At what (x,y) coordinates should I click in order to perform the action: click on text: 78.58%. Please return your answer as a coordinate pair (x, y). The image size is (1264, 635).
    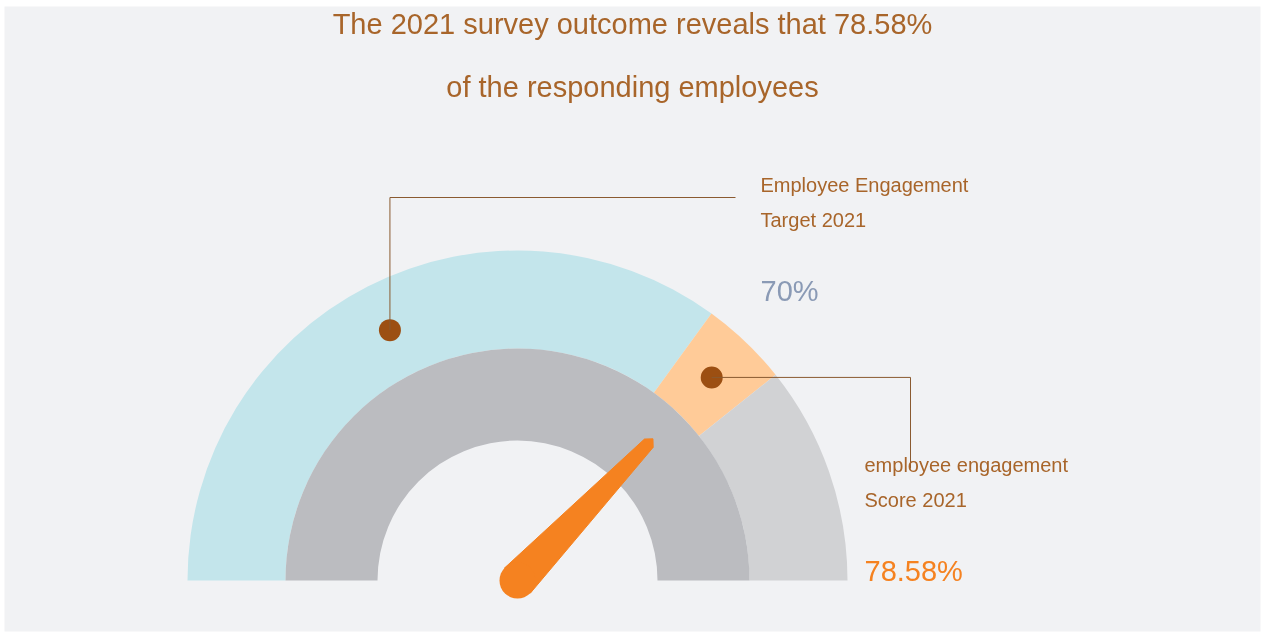
    Looking at the image, I should click on (913, 570).